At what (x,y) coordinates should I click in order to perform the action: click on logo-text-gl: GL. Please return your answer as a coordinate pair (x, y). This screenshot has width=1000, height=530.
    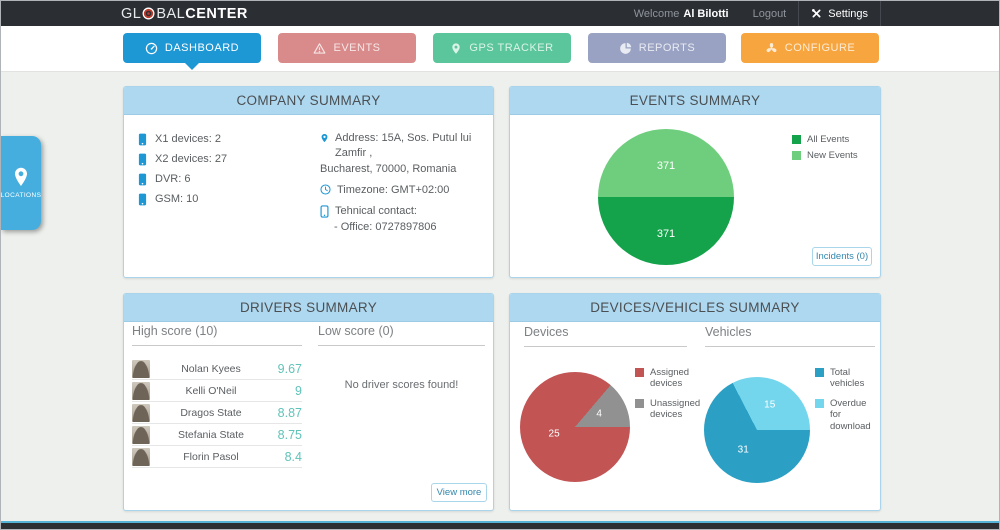
    Looking at the image, I should click on (131, 13).